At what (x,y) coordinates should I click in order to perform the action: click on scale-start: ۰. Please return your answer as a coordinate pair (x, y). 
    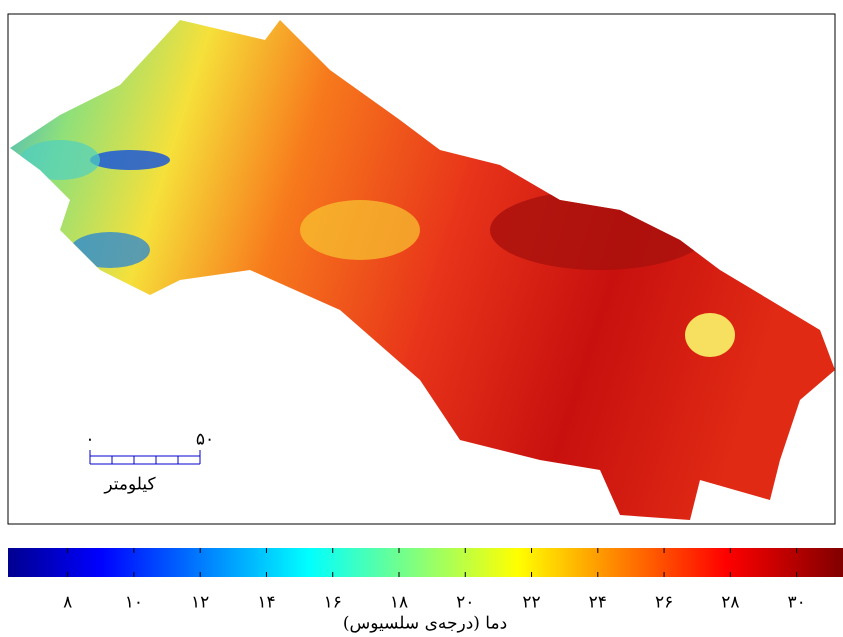
    Looking at the image, I should click on (89, 440).